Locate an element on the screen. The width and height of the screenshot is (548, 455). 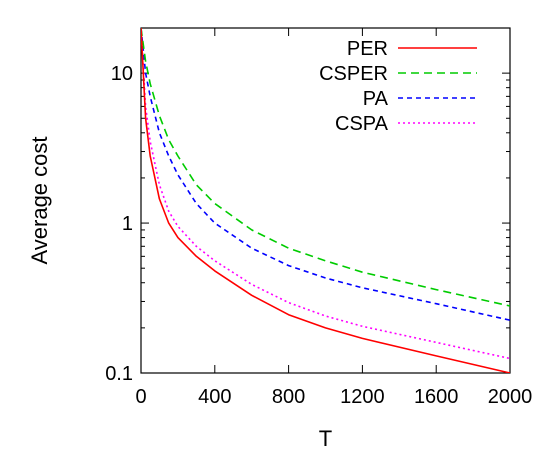
x-tick-label: 1200 is located at coordinates (362, 397).